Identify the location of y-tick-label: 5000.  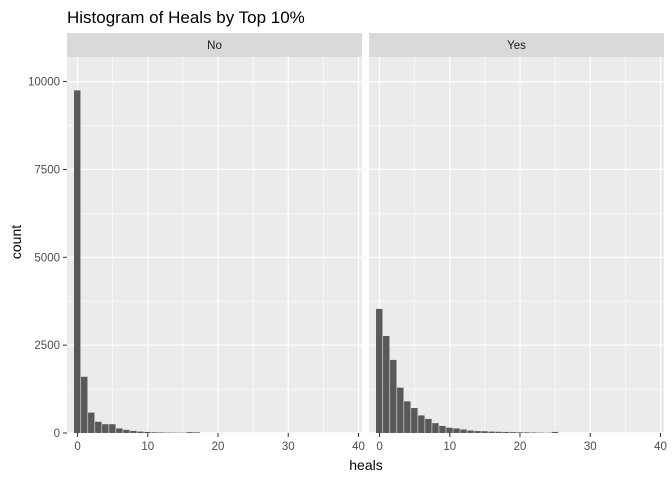
(47, 258).